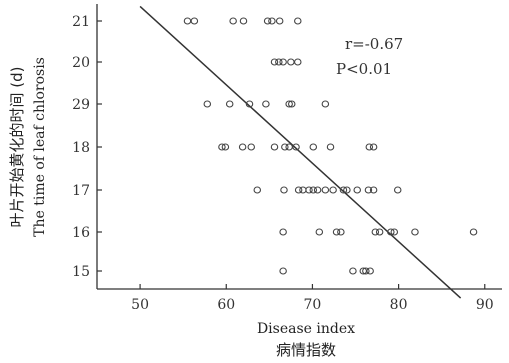  I want to click on y-tick-label: 20, so click(81, 63).